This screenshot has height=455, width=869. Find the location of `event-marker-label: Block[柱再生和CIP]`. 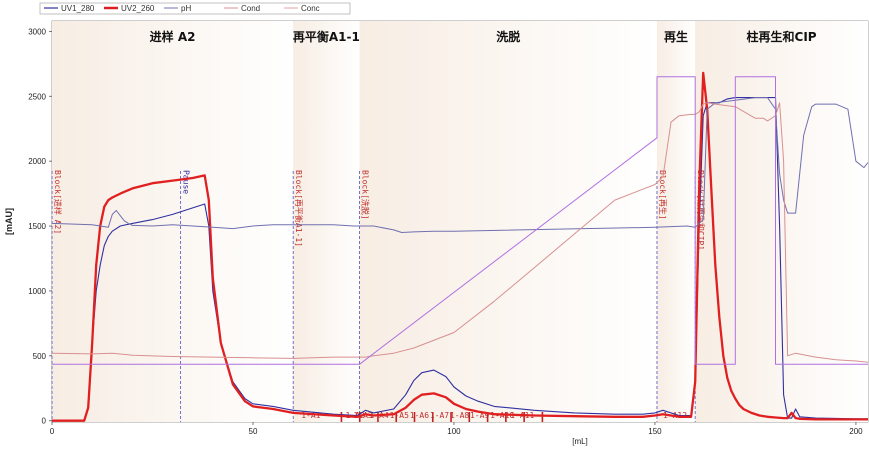

event-marker-label: Block[柱再生和CIP] is located at coordinates (701, 210).